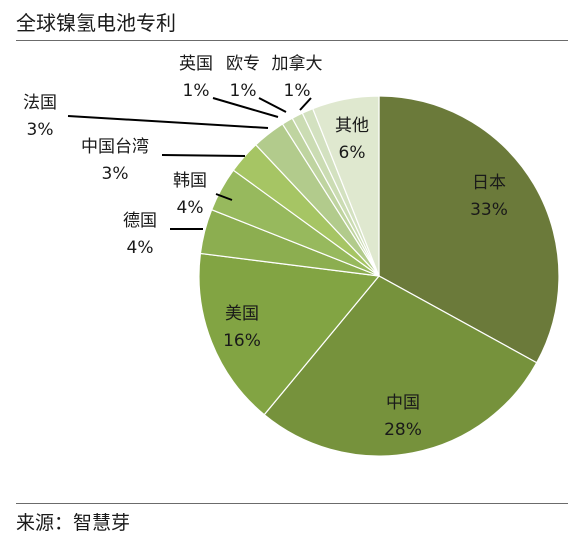  I want to click on slice-value-6: 3%, so click(40, 130).